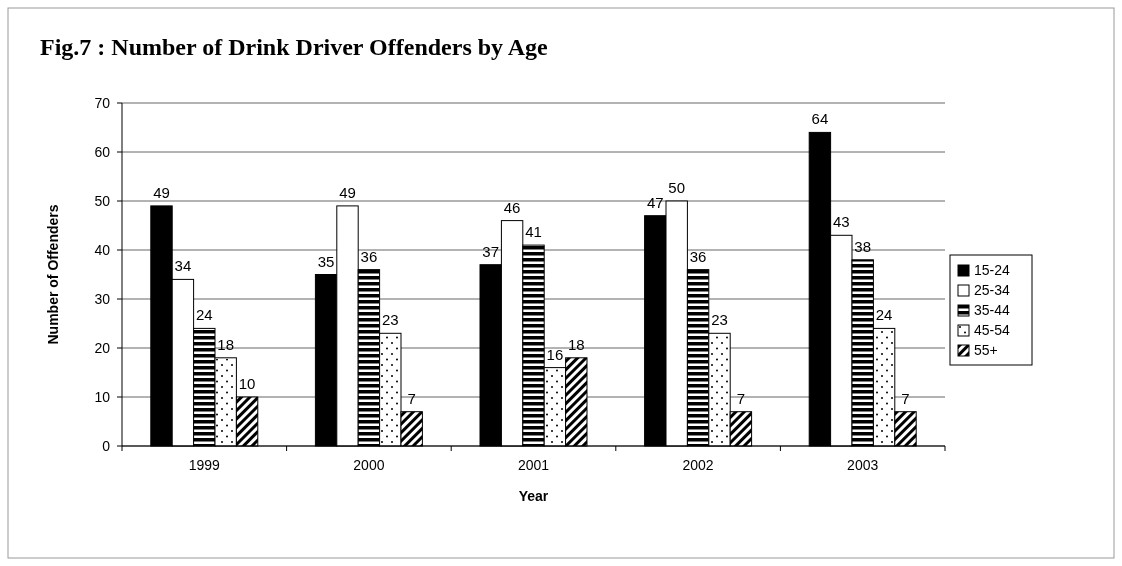 The width and height of the screenshot is (1122, 566). Describe the element at coordinates (820, 119) in the screenshot. I see `data-label: 64` at that location.